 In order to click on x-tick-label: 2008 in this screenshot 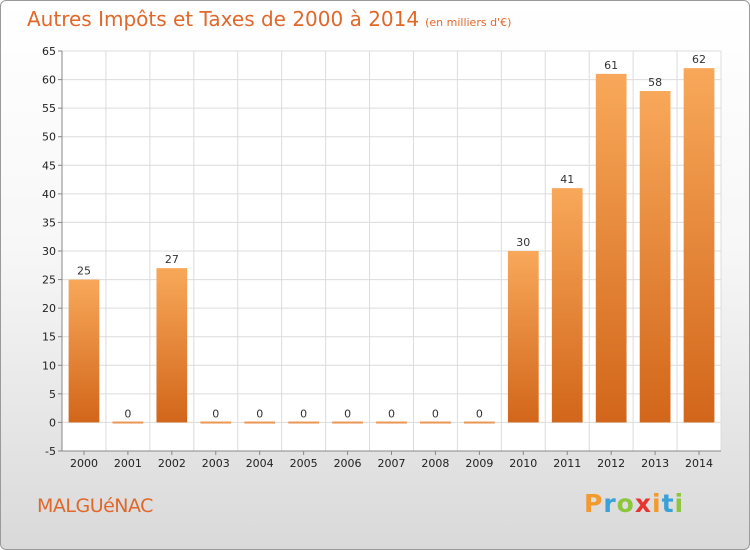, I will do `click(435, 463)`.